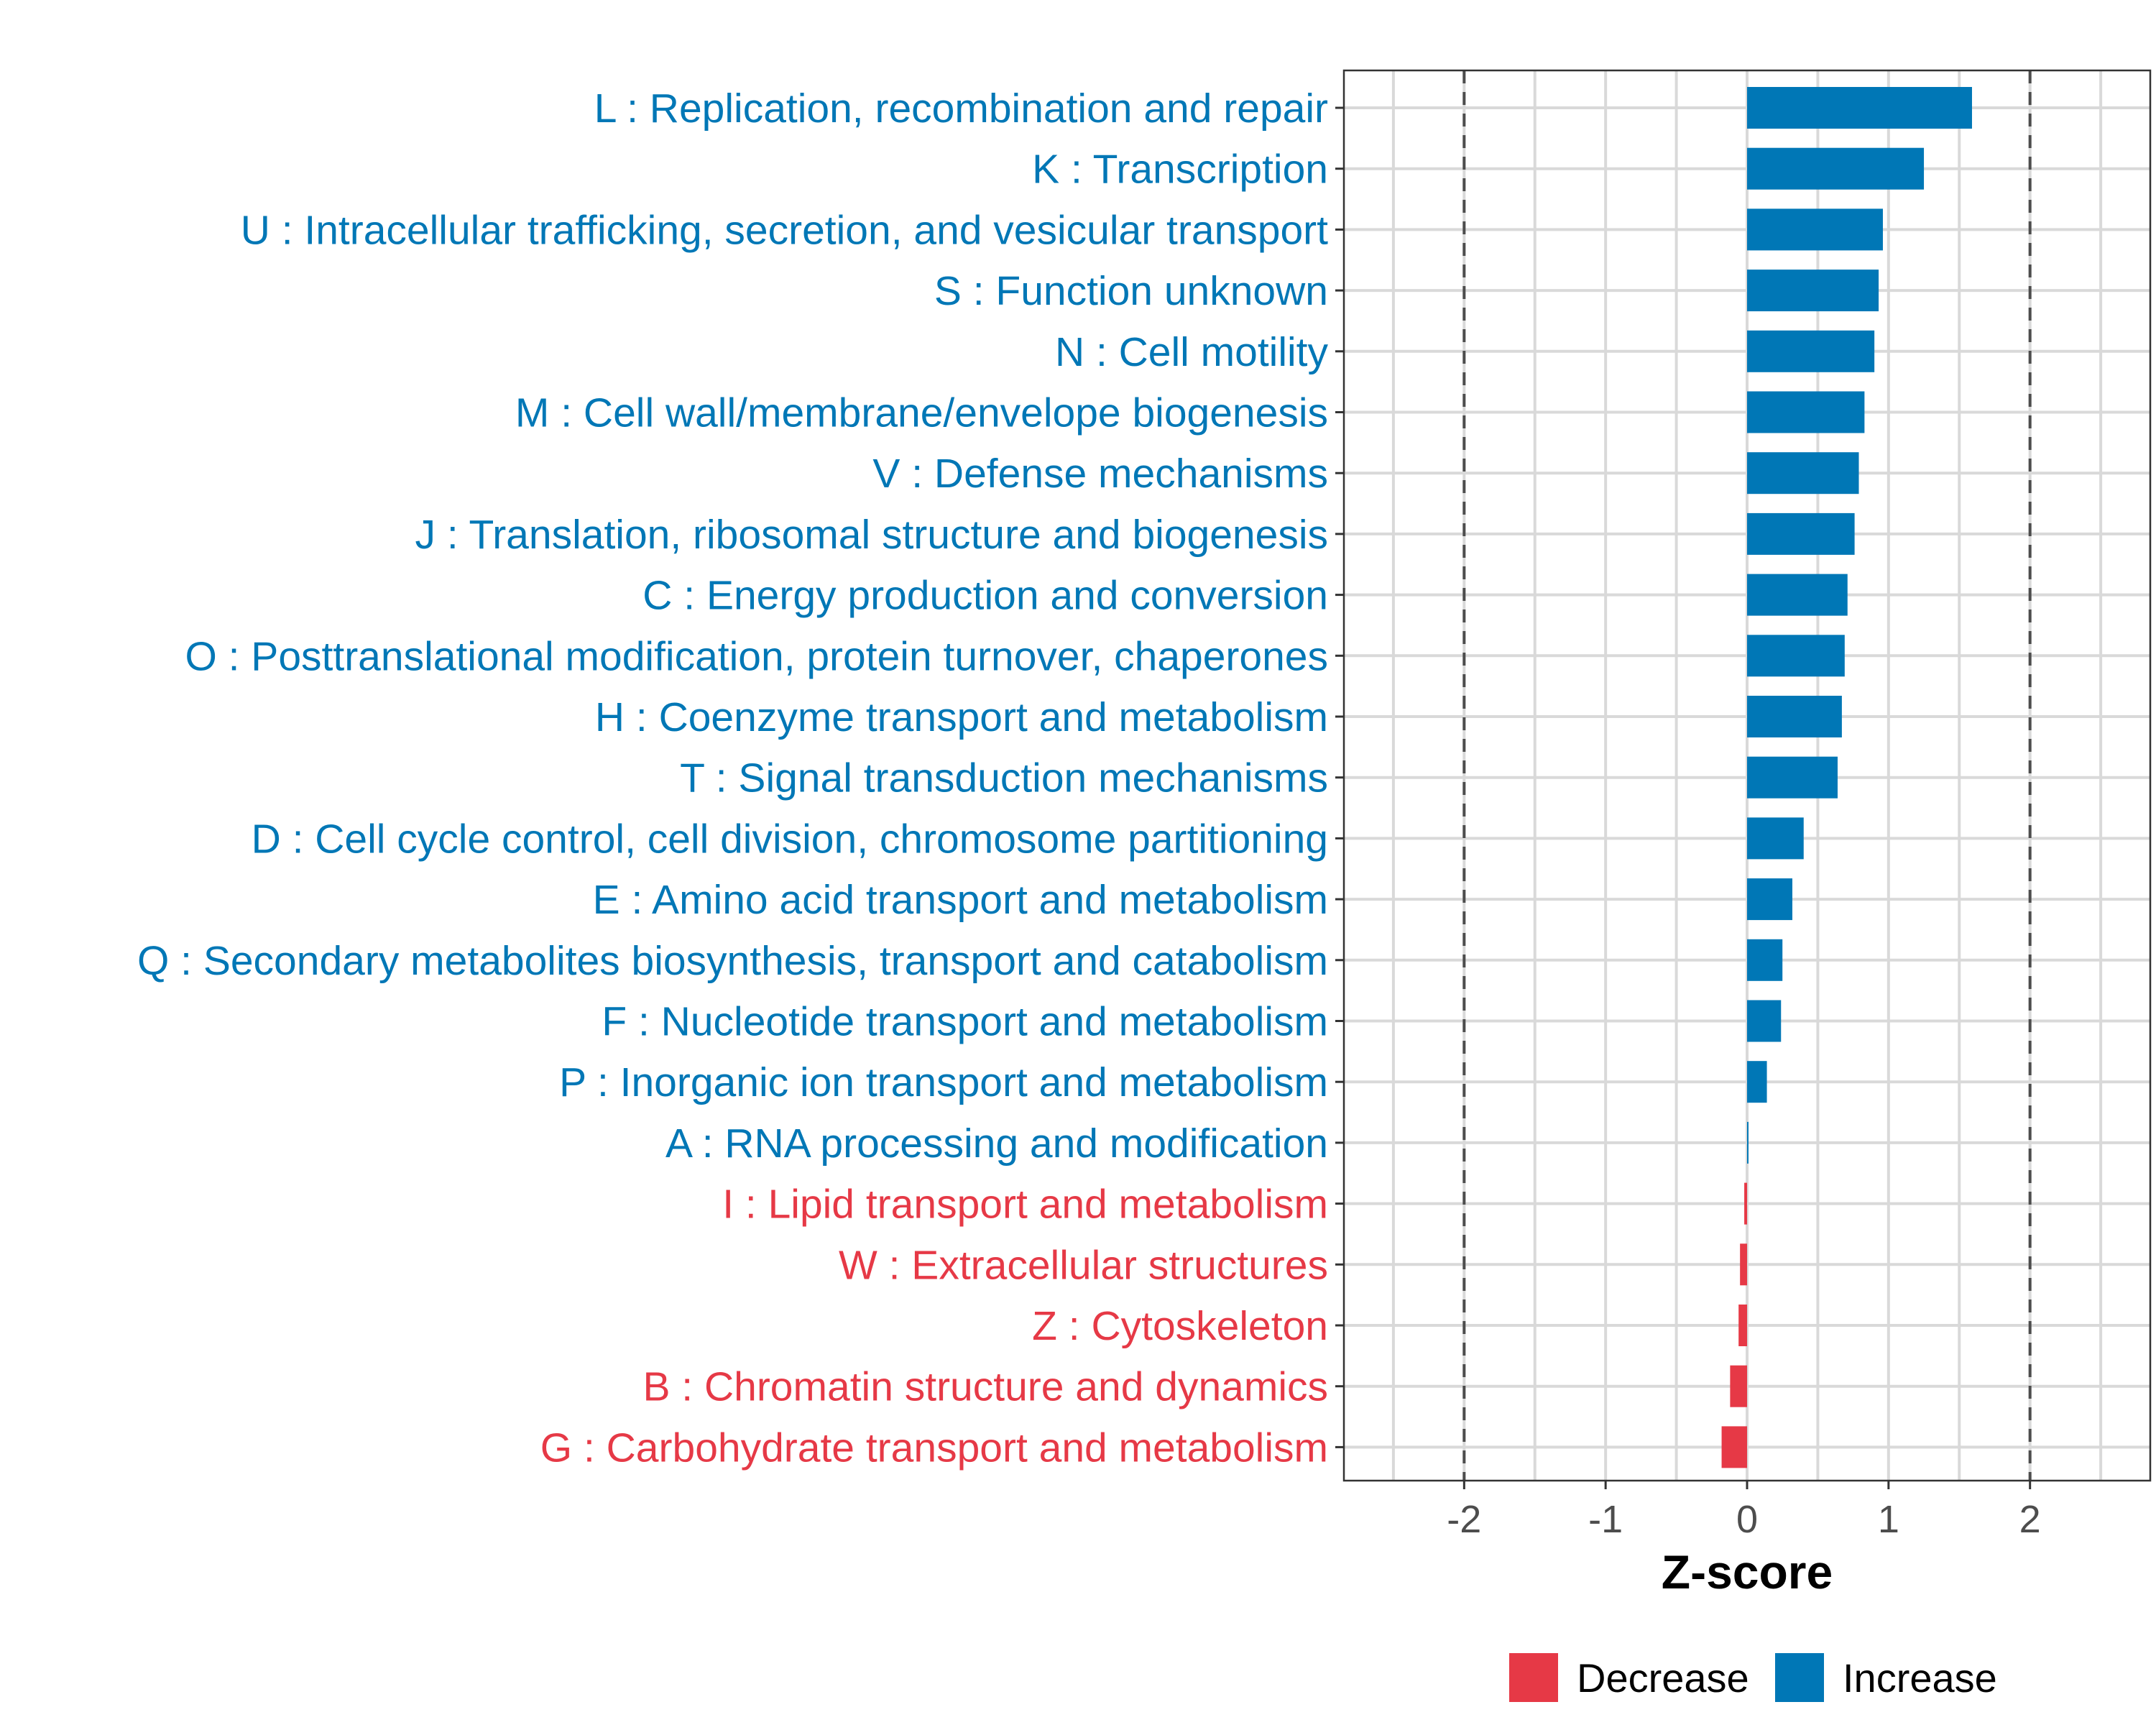 Image resolution: width=2156 pixels, height=1725 pixels. What do you see at coordinates (985, 1387) in the screenshot?
I see `category-label: B : Chromatin structure and dynamics` at bounding box center [985, 1387].